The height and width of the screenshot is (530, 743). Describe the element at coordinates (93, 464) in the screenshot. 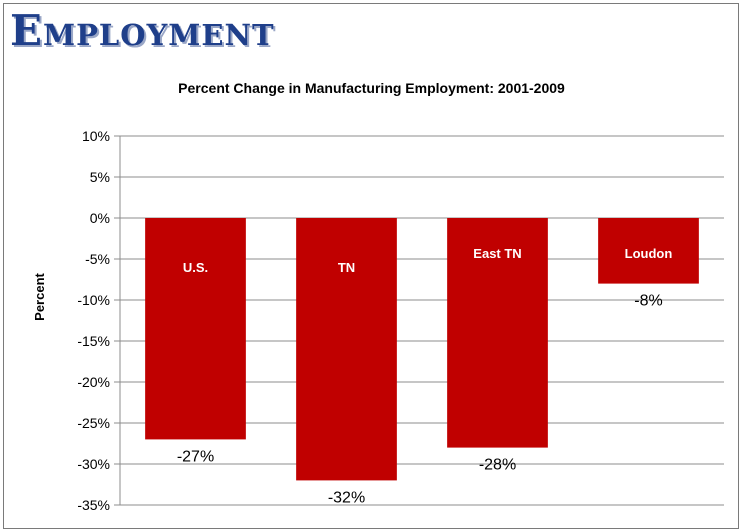

I see `y-tick-label: -30%` at that location.